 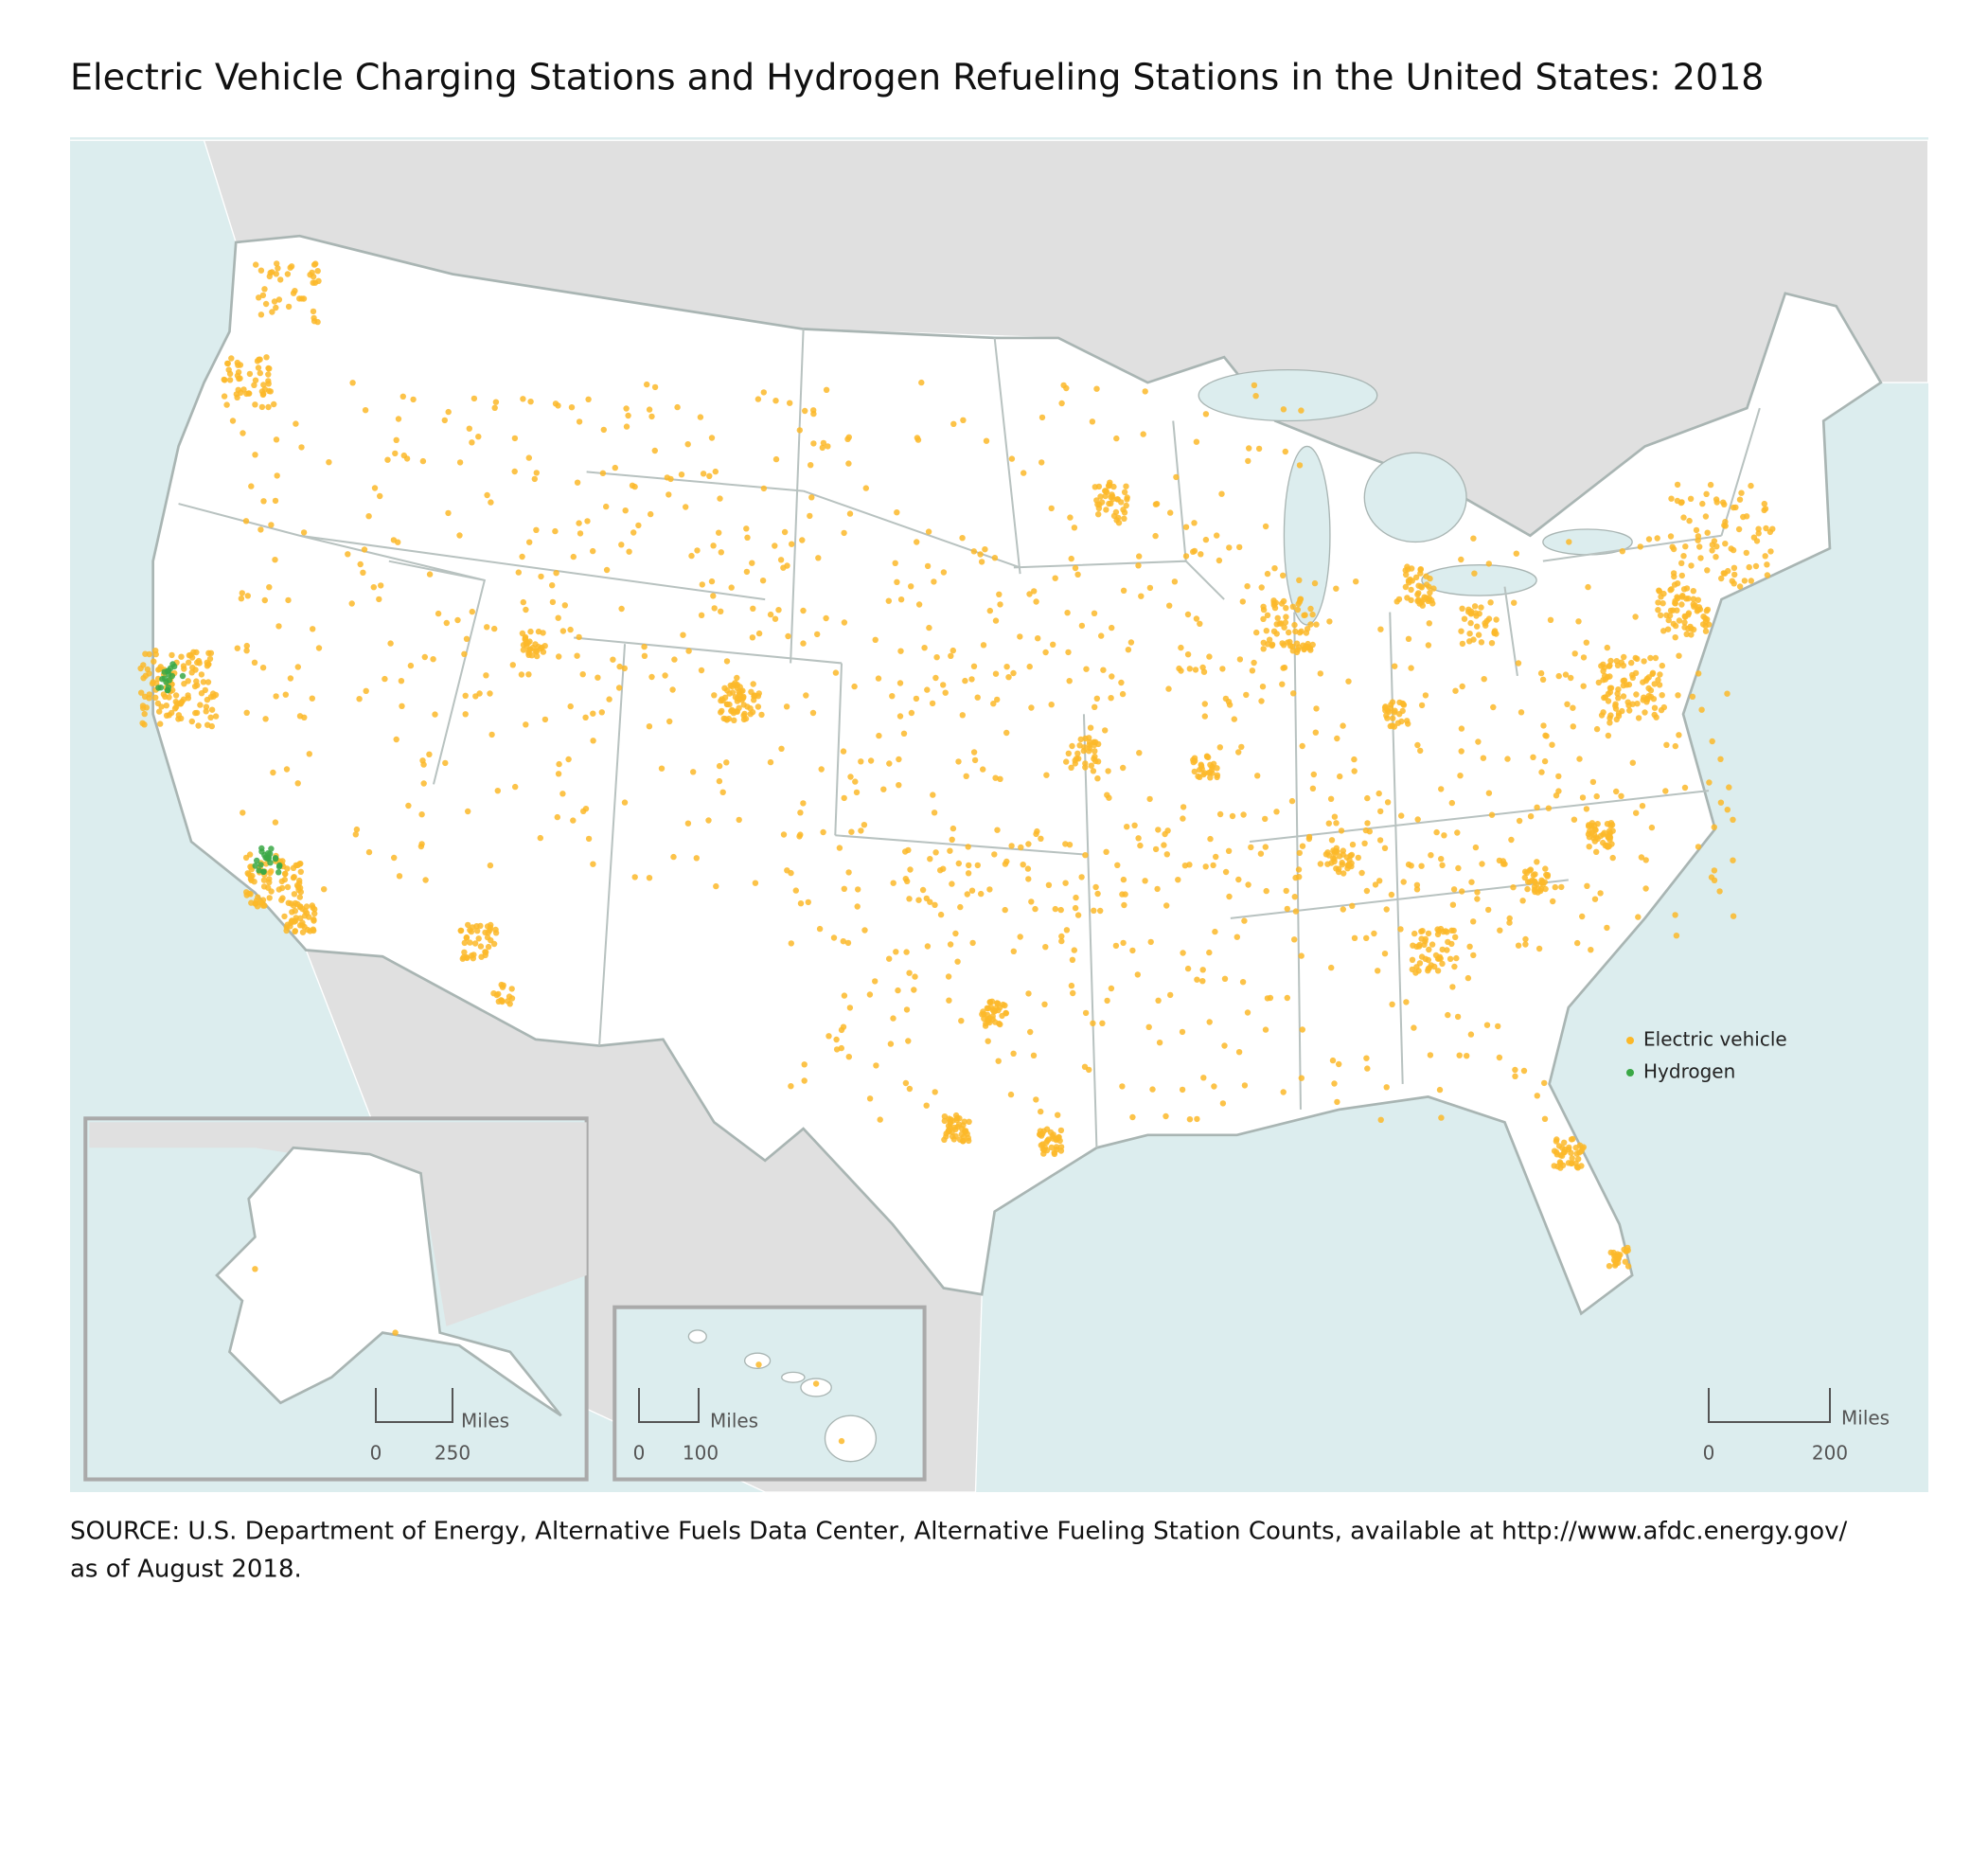 What do you see at coordinates (734, 1421) in the screenshot?
I see `scale-unit: Miles` at bounding box center [734, 1421].